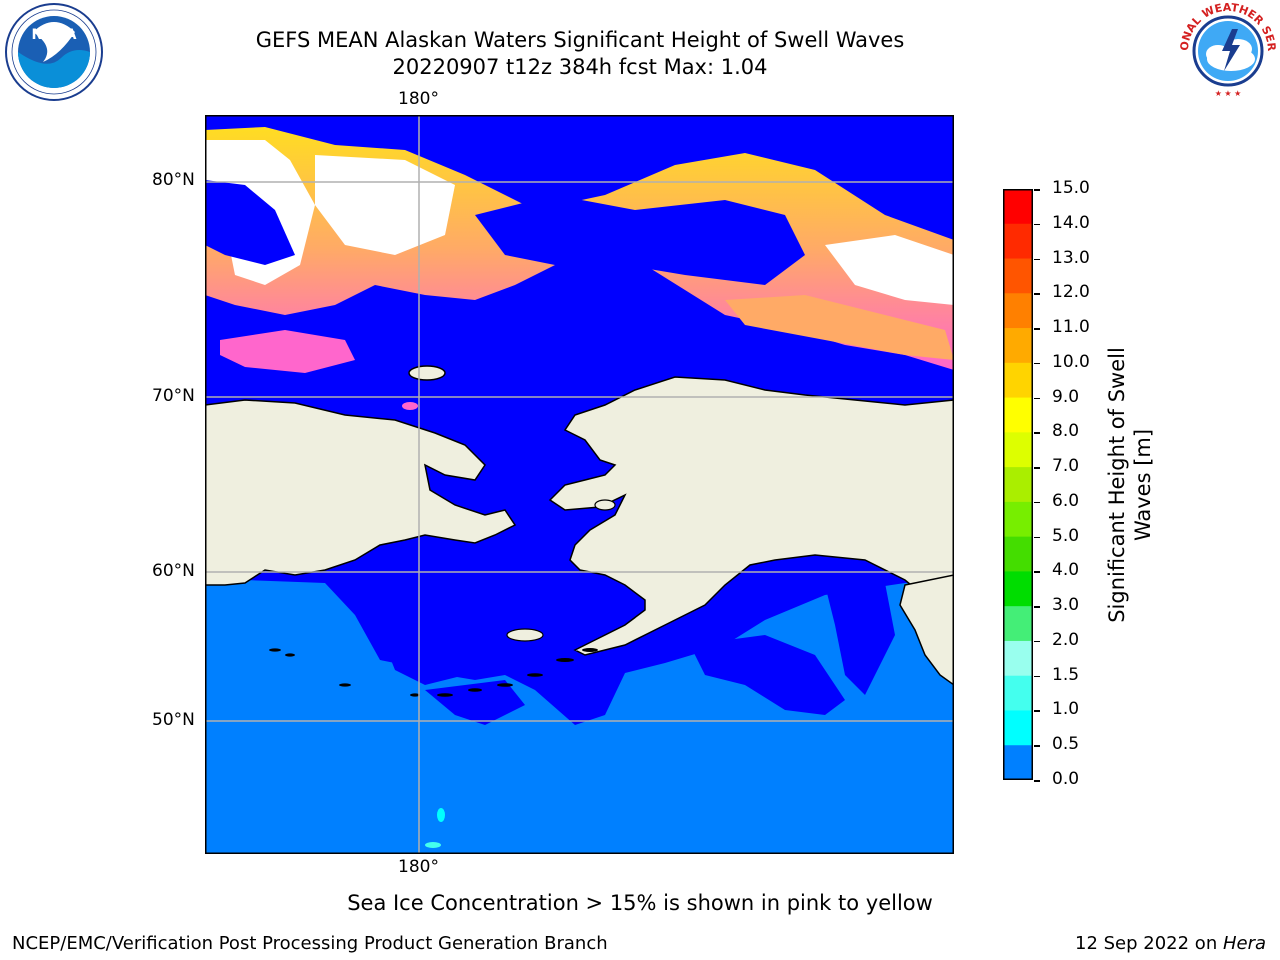 The height and width of the screenshot is (960, 1280). What do you see at coordinates (418, 867) in the screenshot?
I see `lon-label-bottom: 180°` at bounding box center [418, 867].